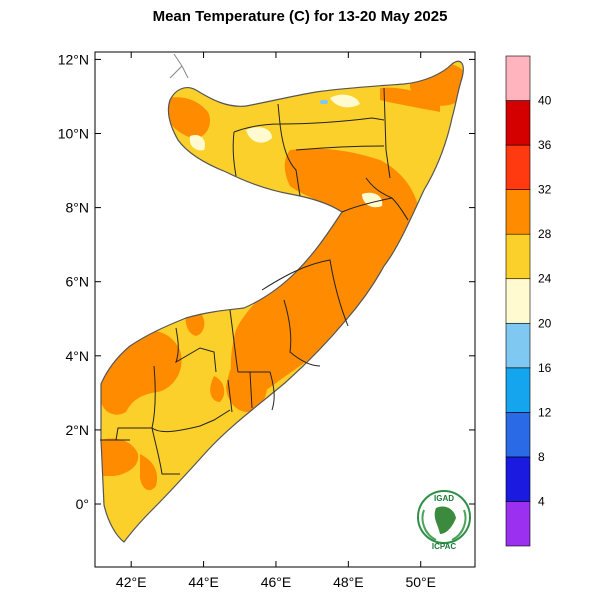 This screenshot has width=600, height=600. What do you see at coordinates (78, 430) in the screenshot?
I see `lat-tick-label: 2°N` at bounding box center [78, 430].